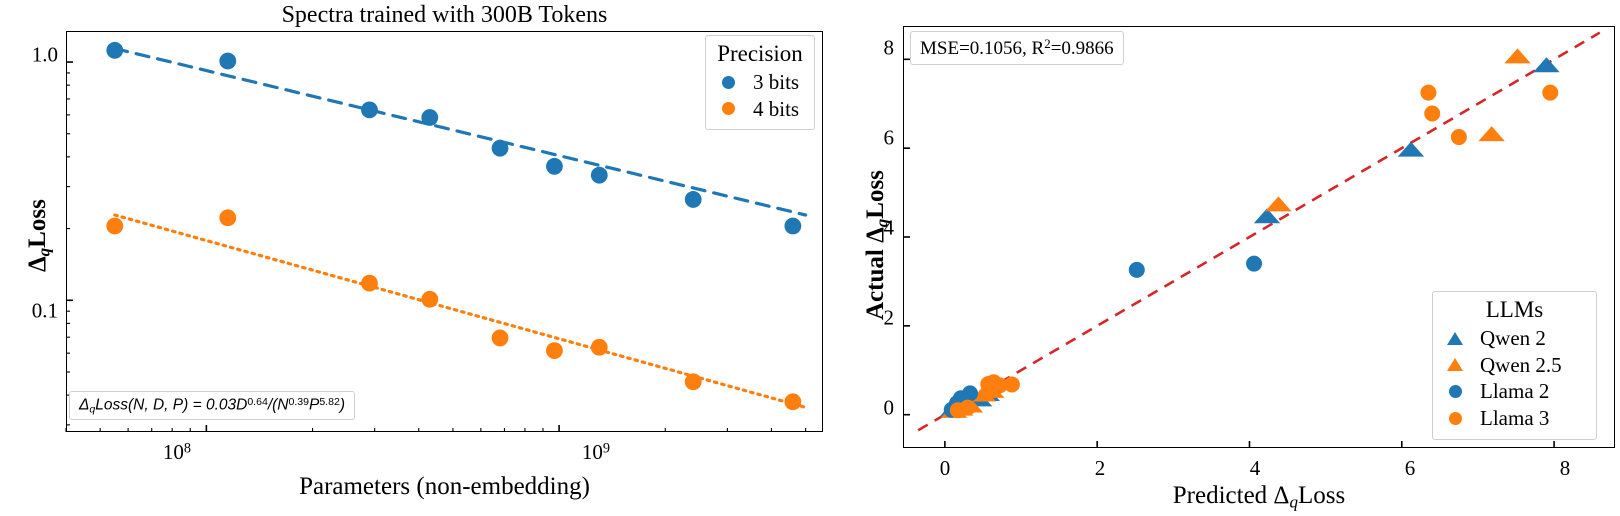 The height and width of the screenshot is (516, 1620). What do you see at coordinates (945, 468) in the screenshot?
I see `right-xtick-0: 0` at bounding box center [945, 468].